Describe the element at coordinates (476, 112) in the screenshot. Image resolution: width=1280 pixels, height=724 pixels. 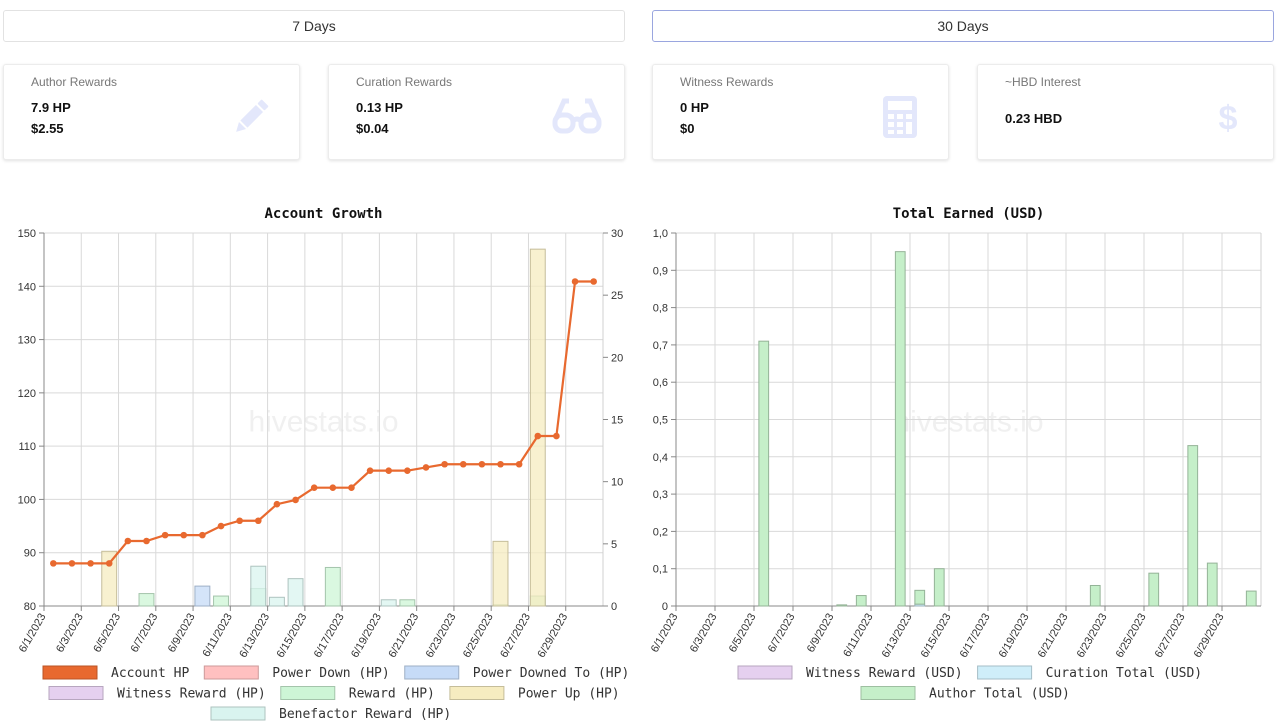
I see `curation-rewards-card: Curation Rewards 0.13 HP $0.04` at that location.